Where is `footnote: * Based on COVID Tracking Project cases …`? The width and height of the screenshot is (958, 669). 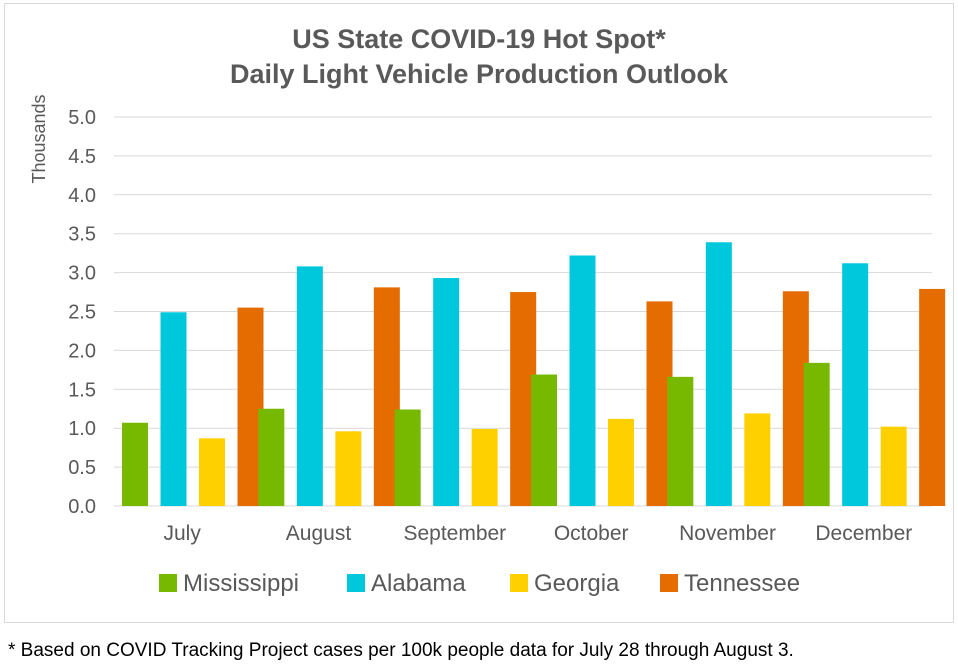 footnote: * Based on COVID Tracking Project cases … is located at coordinates (401, 650).